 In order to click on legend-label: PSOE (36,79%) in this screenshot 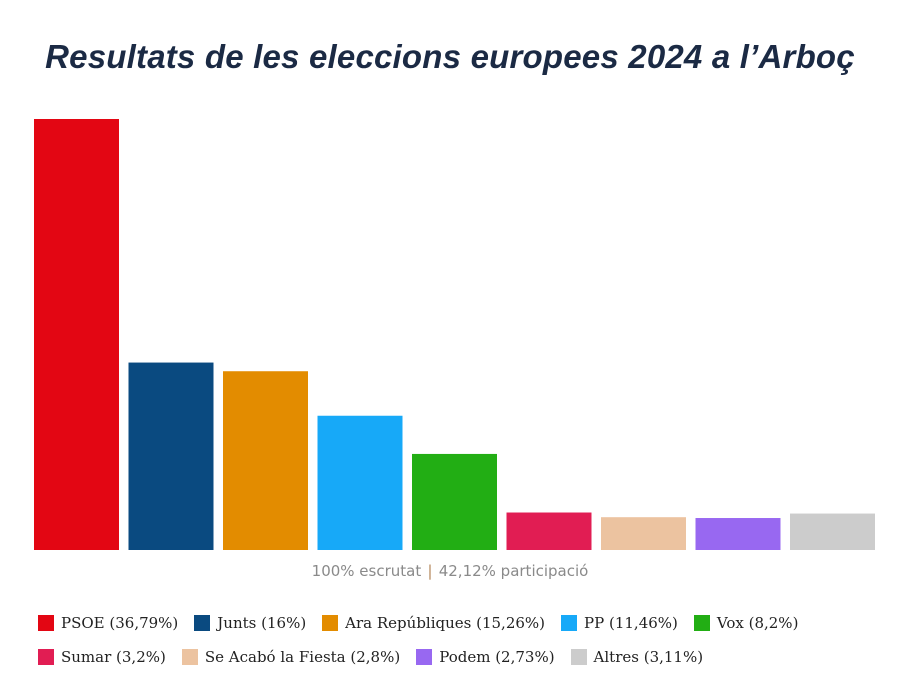, I will do `click(120, 623)`.